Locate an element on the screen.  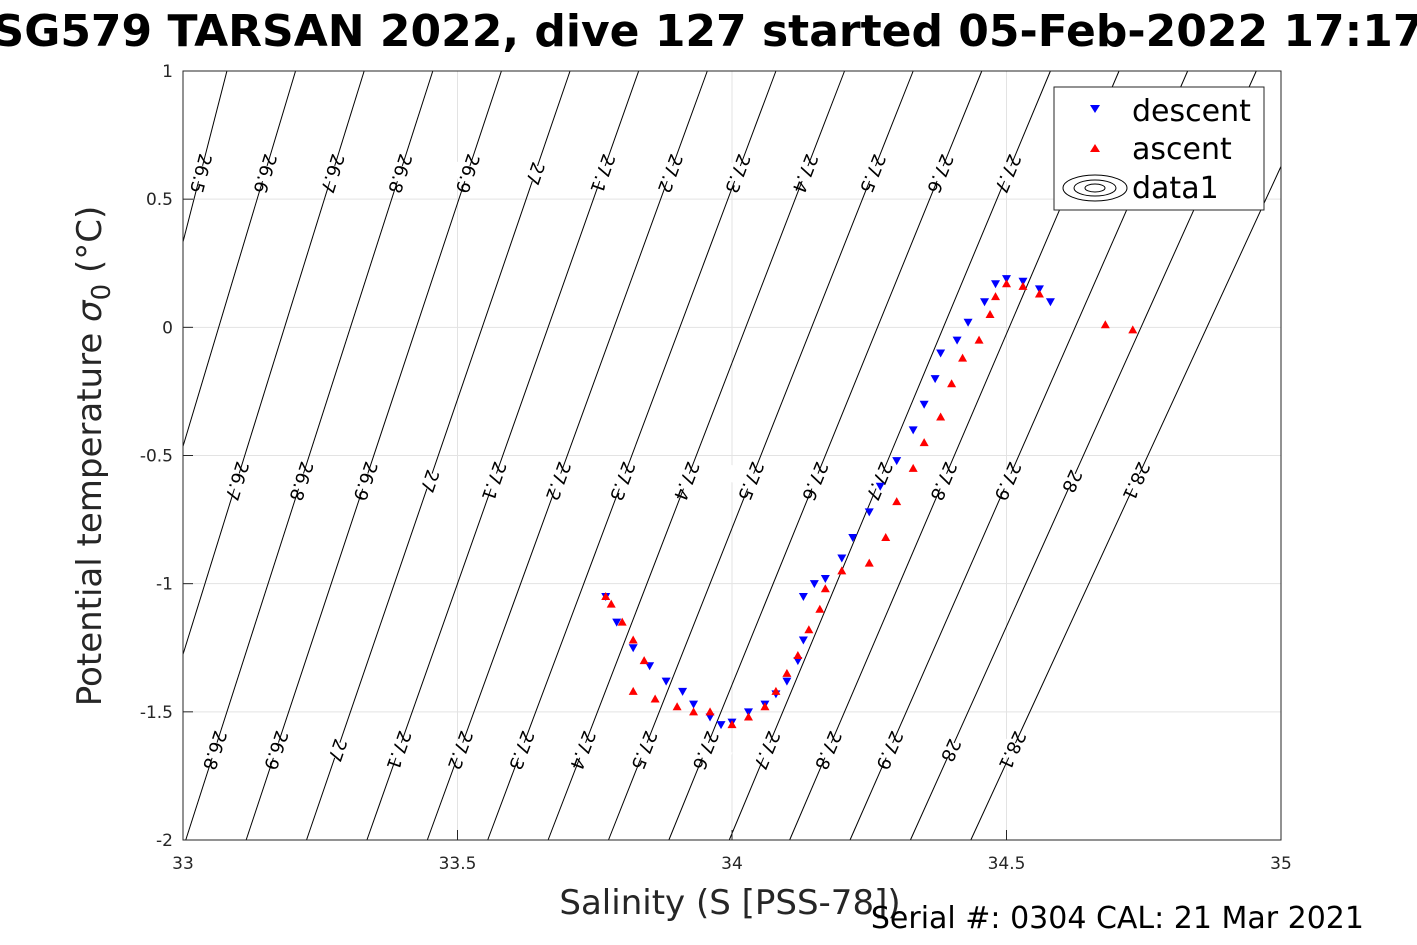
y-tick-label: -0.5 is located at coordinates (156, 457).